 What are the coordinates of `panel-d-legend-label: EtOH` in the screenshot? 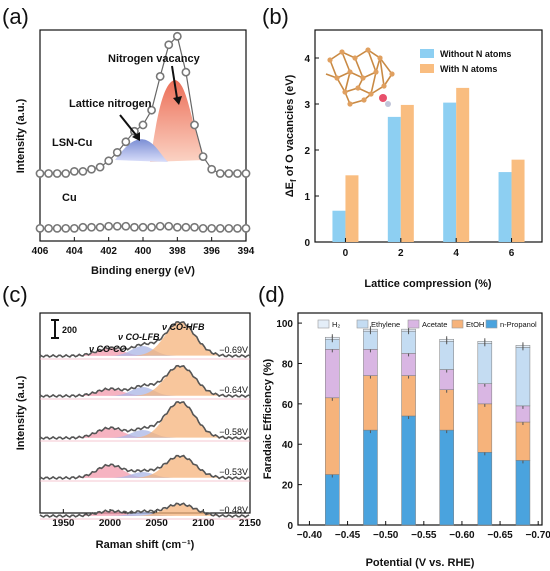 It's located at (475, 324).